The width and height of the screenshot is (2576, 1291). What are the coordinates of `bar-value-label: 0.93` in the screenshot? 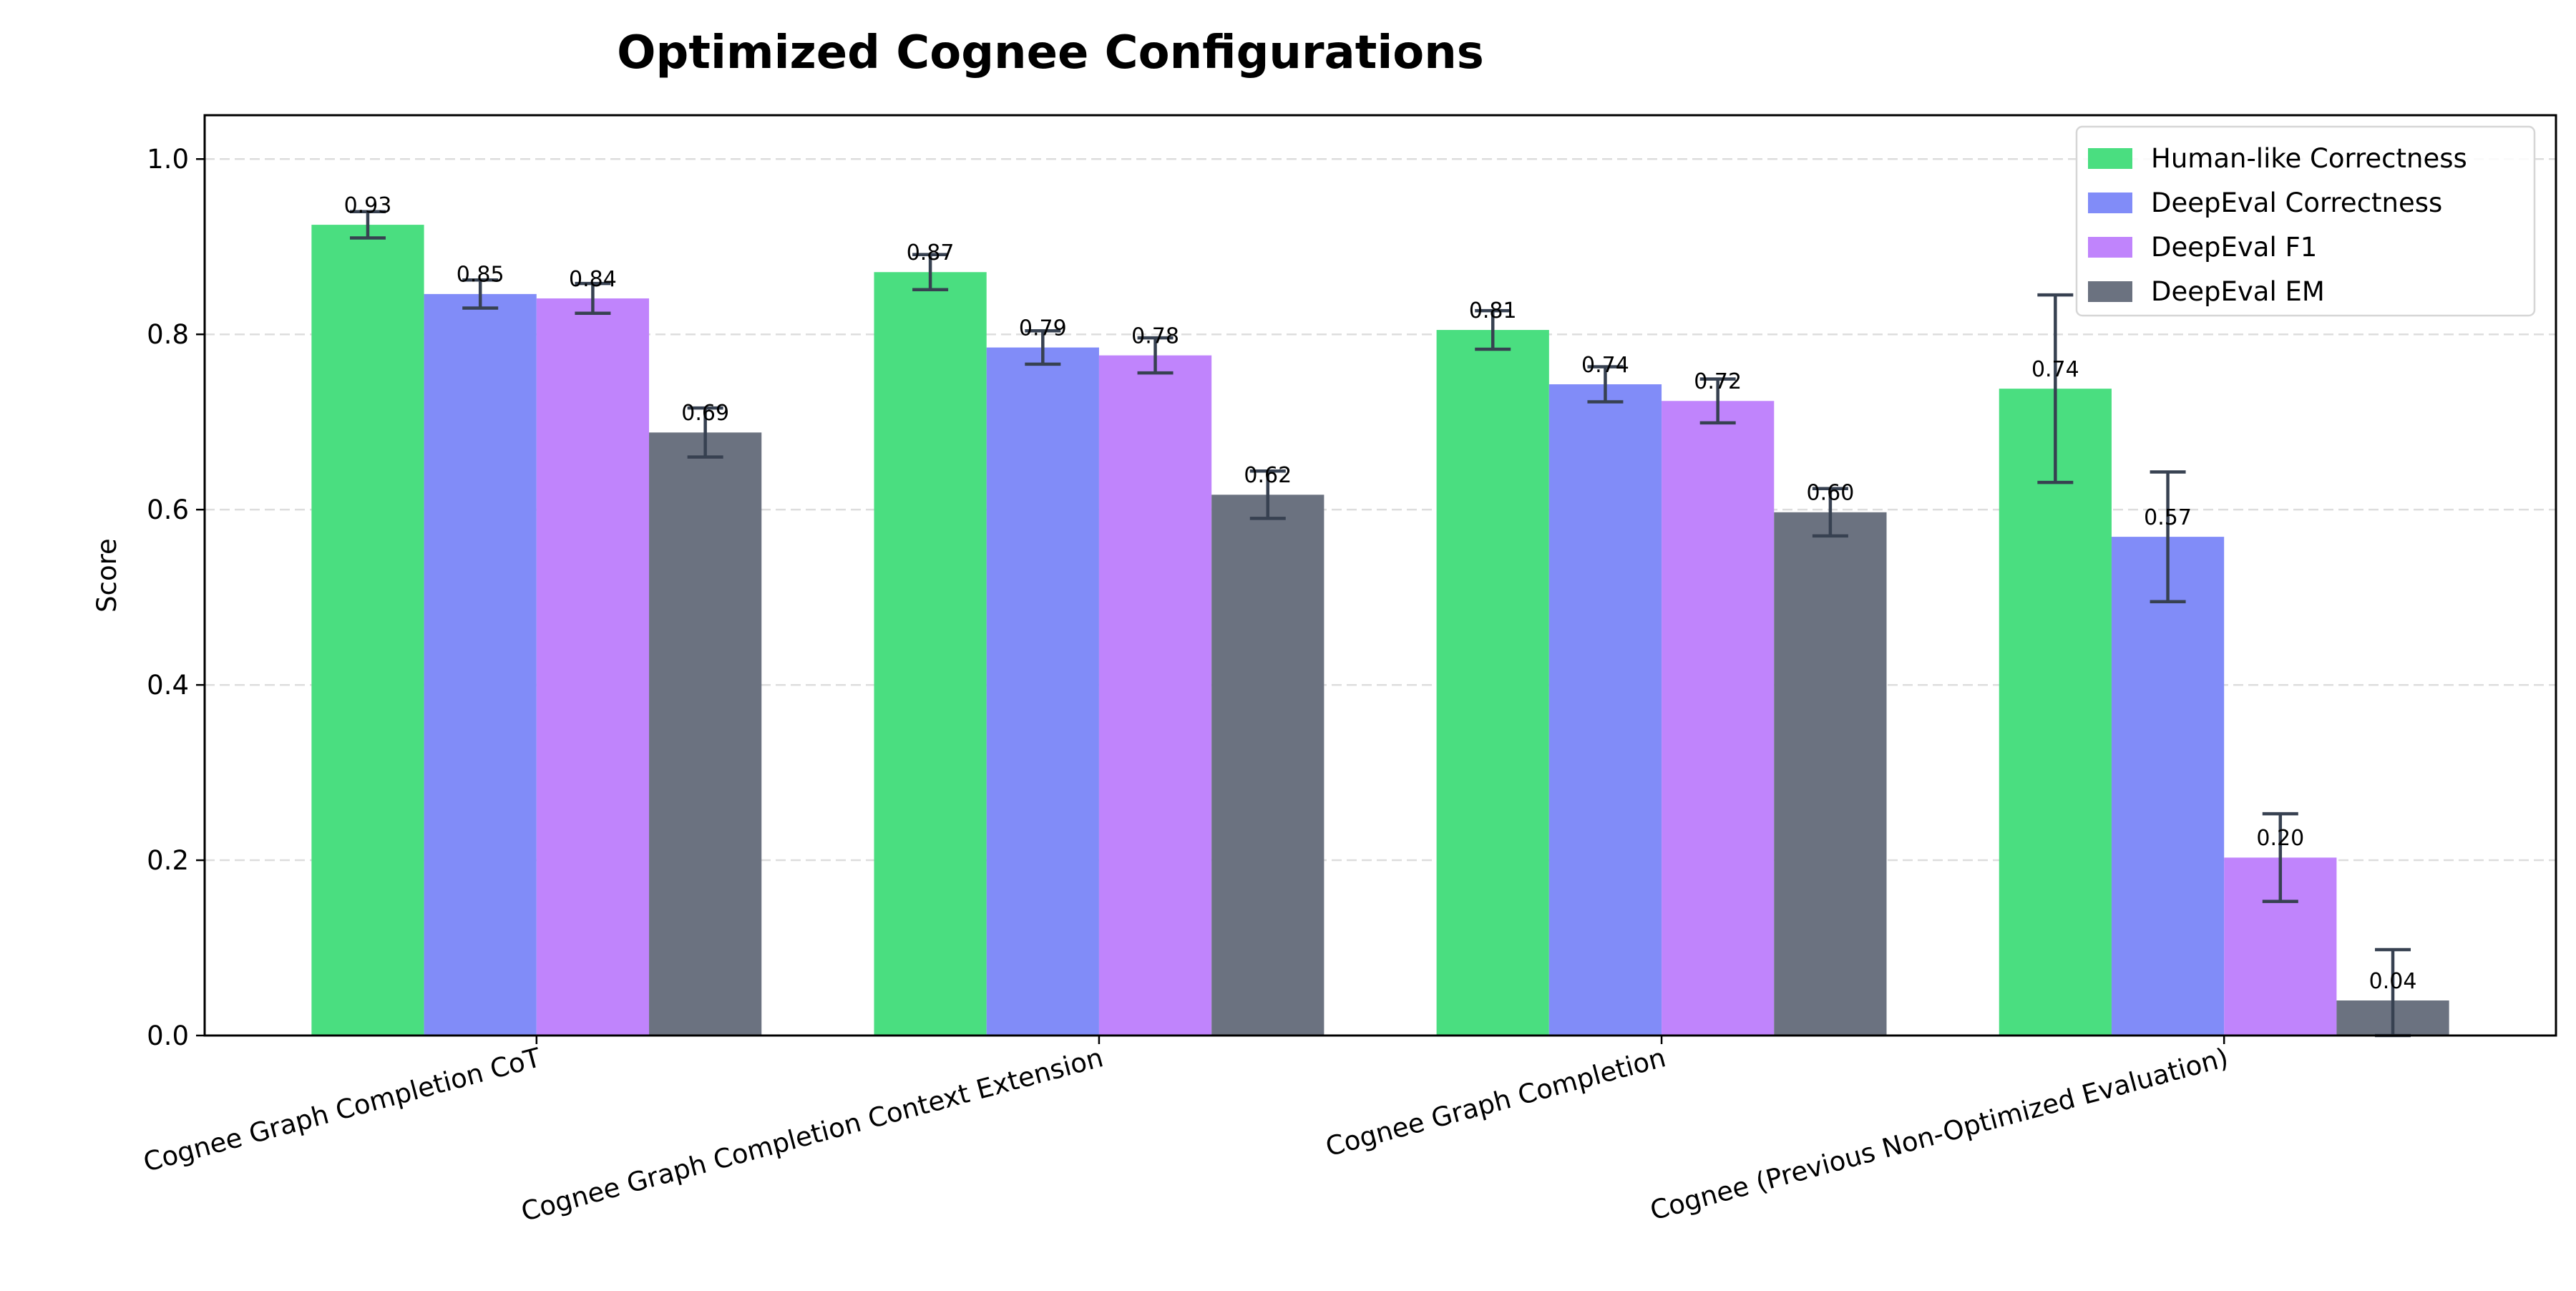 It's located at (368, 205).